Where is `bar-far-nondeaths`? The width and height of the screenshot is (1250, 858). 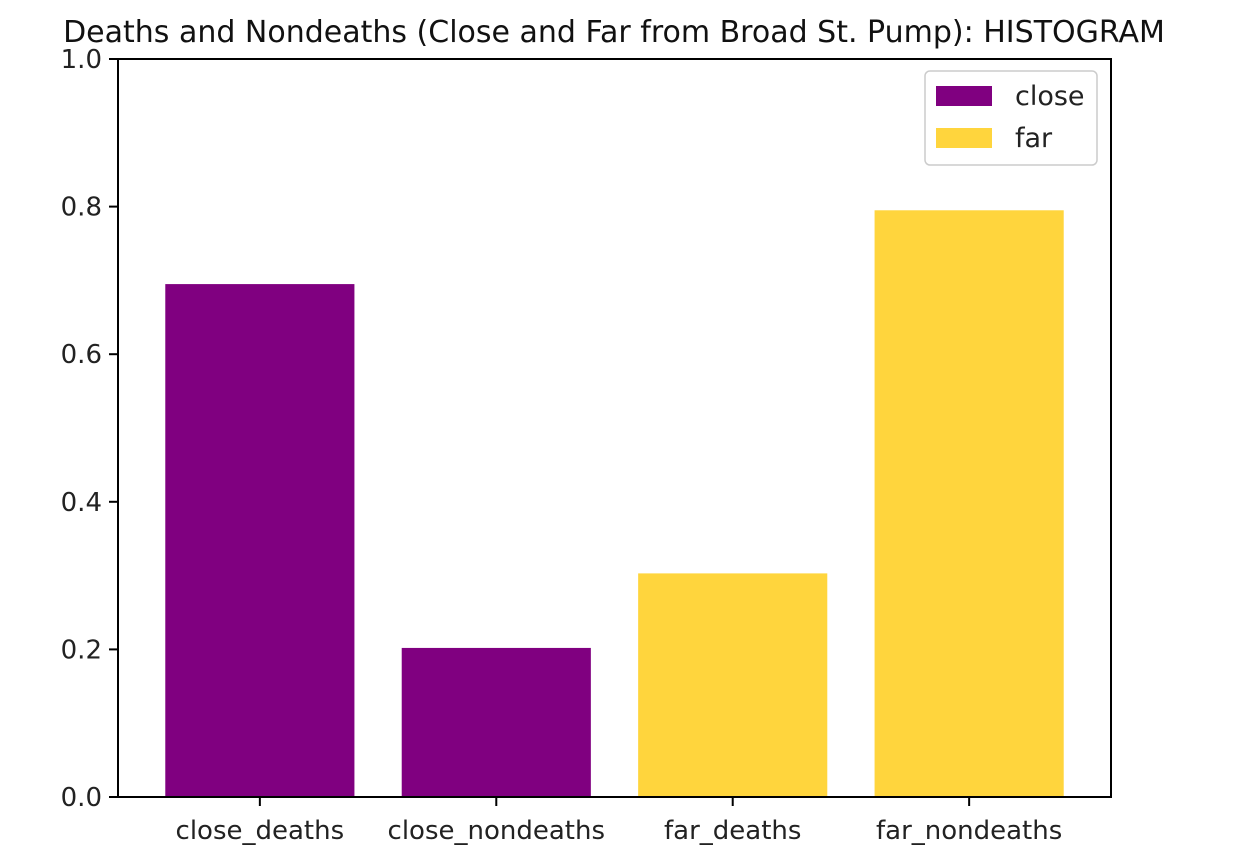 bar-far-nondeaths is located at coordinates (969, 504).